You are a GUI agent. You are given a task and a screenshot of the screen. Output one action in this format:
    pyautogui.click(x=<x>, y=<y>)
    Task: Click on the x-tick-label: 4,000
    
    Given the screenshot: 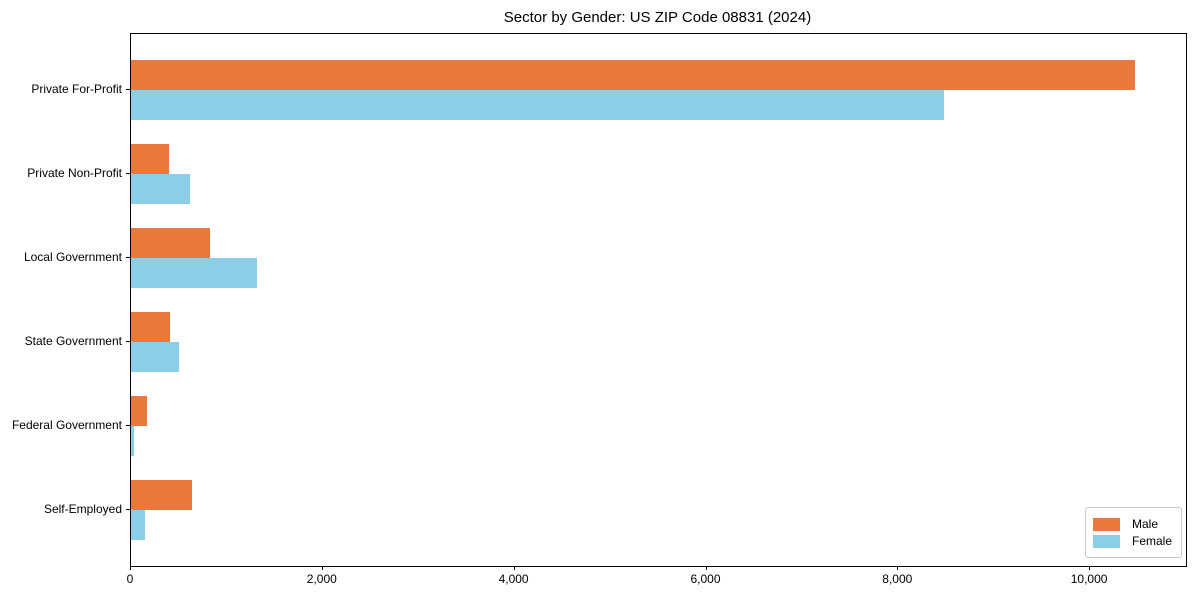 What is the action you would take?
    pyautogui.click(x=513, y=579)
    